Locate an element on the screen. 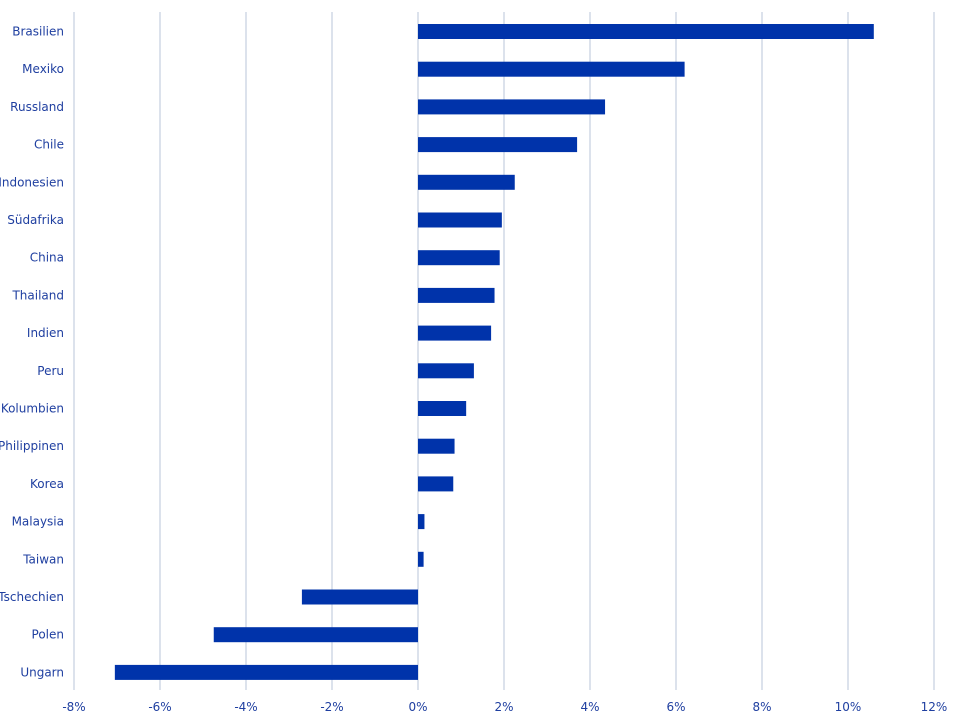 This screenshot has height=721, width=960. x-tick-label: 8% is located at coordinates (761, 707).